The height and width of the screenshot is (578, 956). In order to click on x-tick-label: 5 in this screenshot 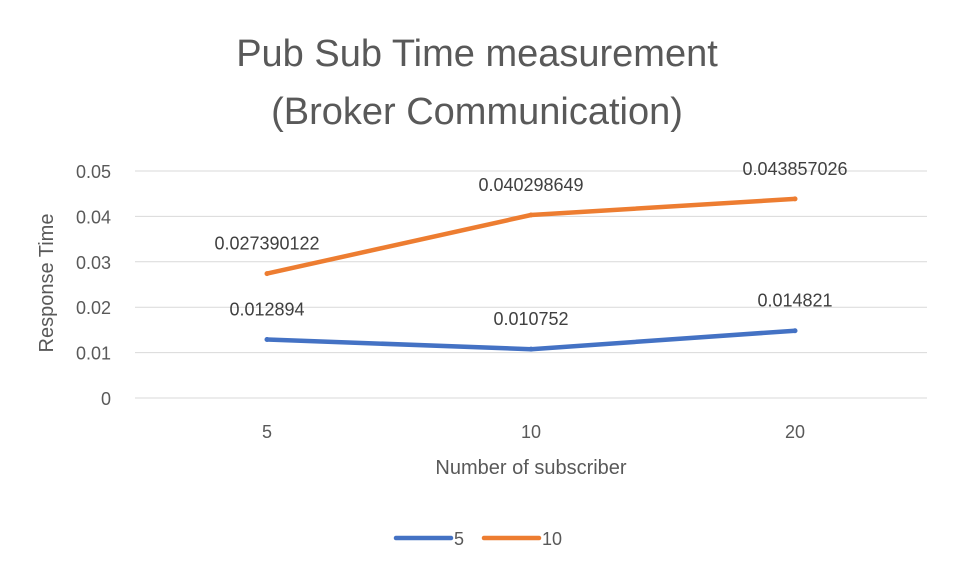, I will do `click(267, 432)`.